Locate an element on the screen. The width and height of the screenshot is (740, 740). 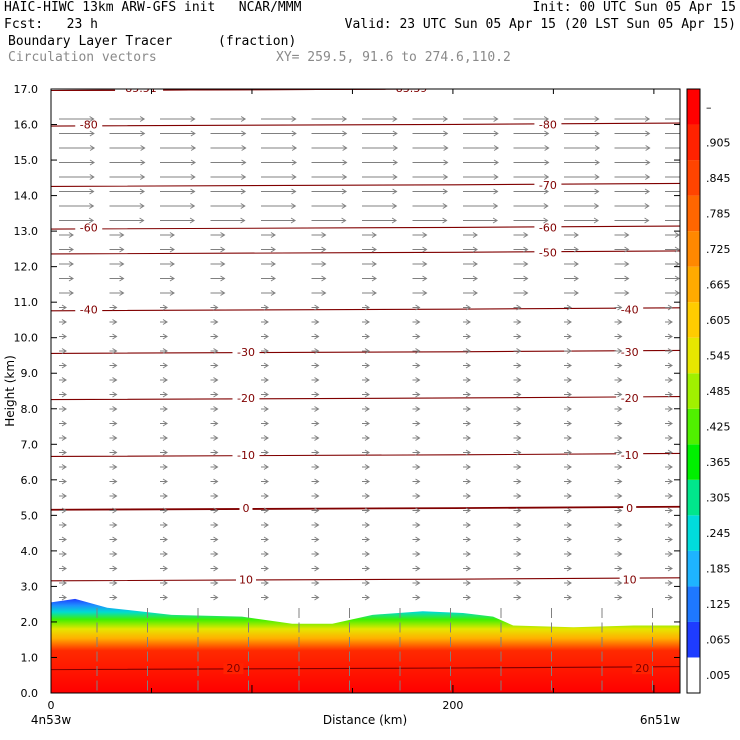
y-tick-label: 13.0 is located at coordinates (26, 231).